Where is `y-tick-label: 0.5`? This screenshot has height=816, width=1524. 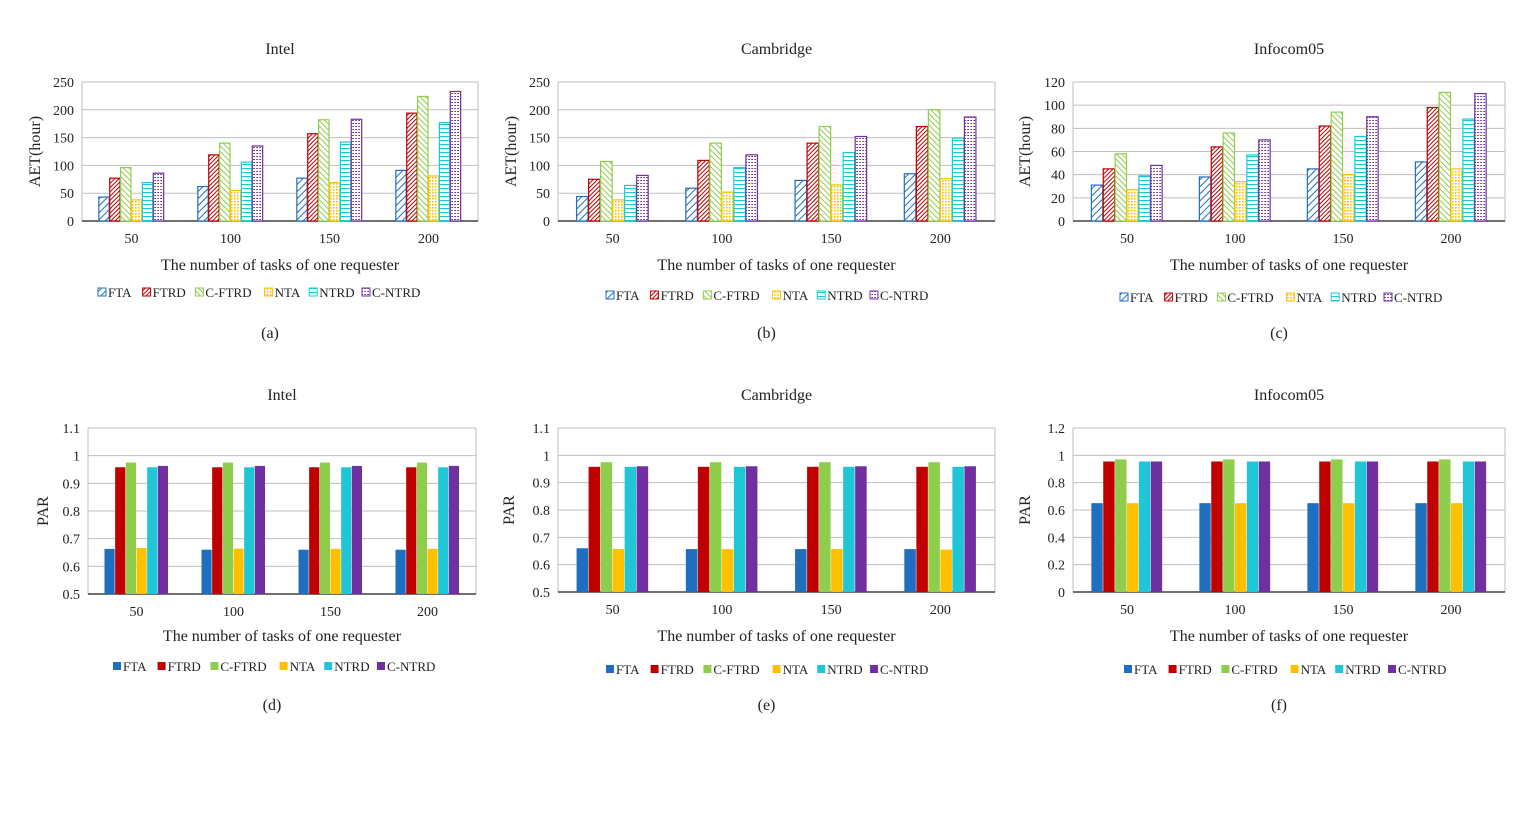
y-tick-label: 0.5 is located at coordinates (72, 595).